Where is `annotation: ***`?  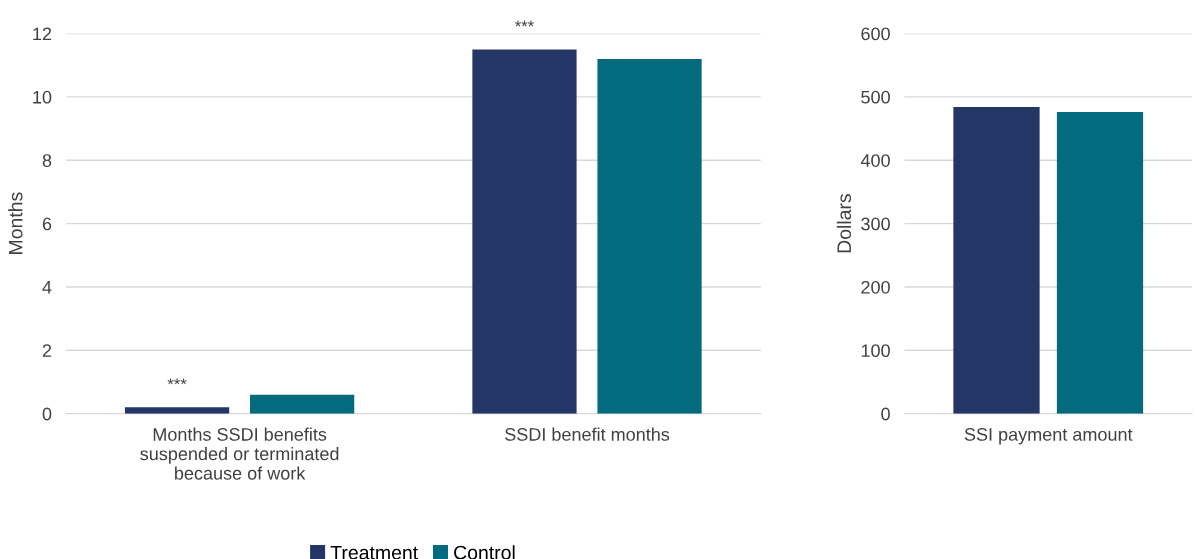 annotation: *** is located at coordinates (177, 381).